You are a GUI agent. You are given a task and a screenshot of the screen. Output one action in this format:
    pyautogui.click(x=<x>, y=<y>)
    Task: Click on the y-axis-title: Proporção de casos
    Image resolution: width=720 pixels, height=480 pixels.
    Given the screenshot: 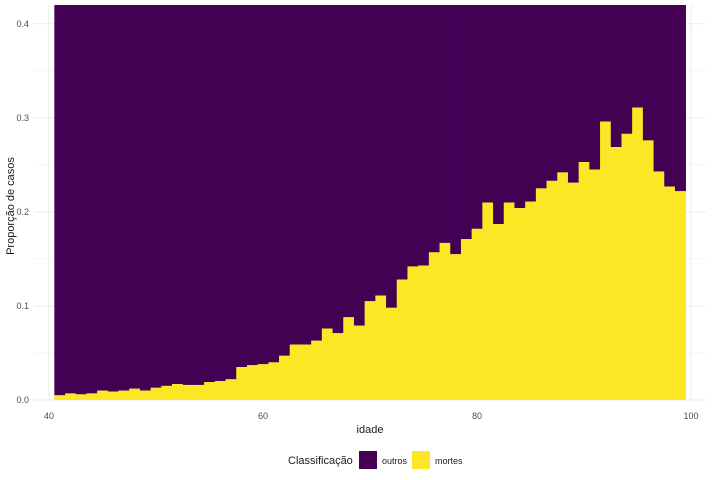 What is the action you would take?
    pyautogui.click(x=11, y=206)
    